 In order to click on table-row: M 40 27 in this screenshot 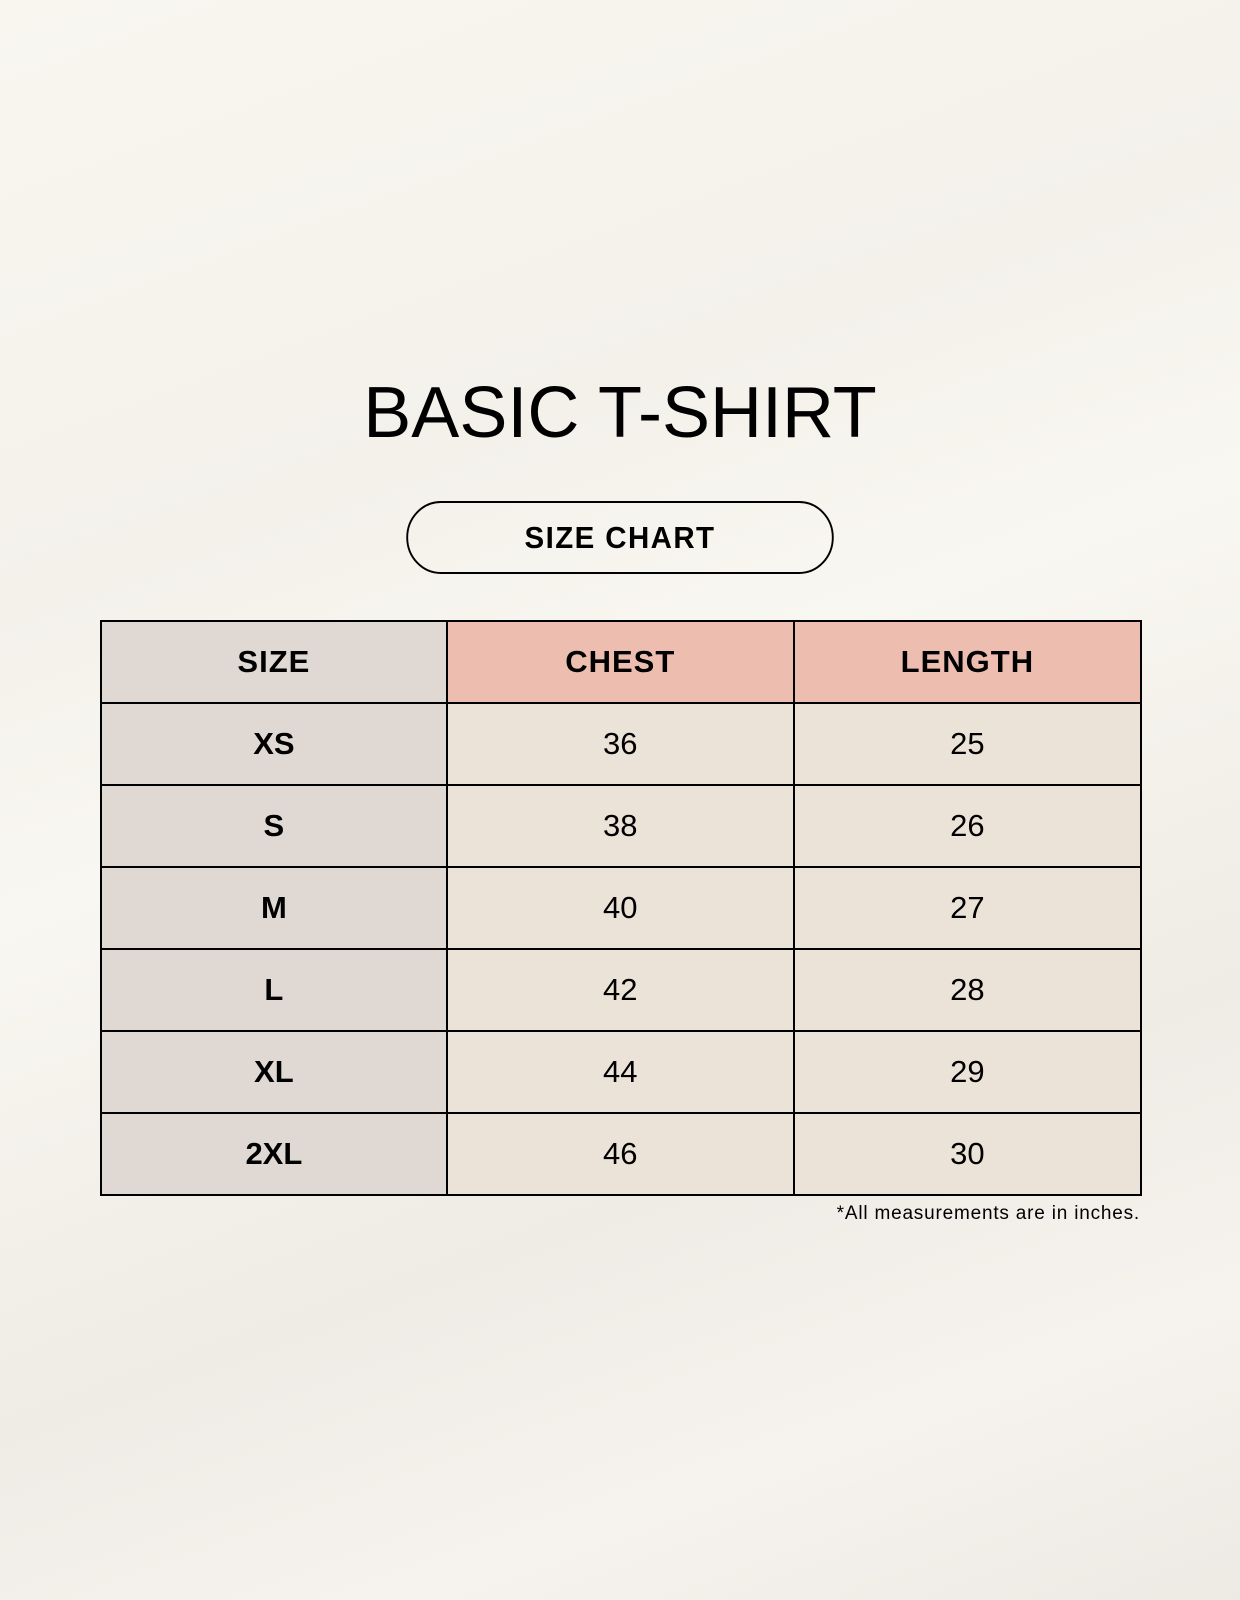, I will do `click(621, 908)`.